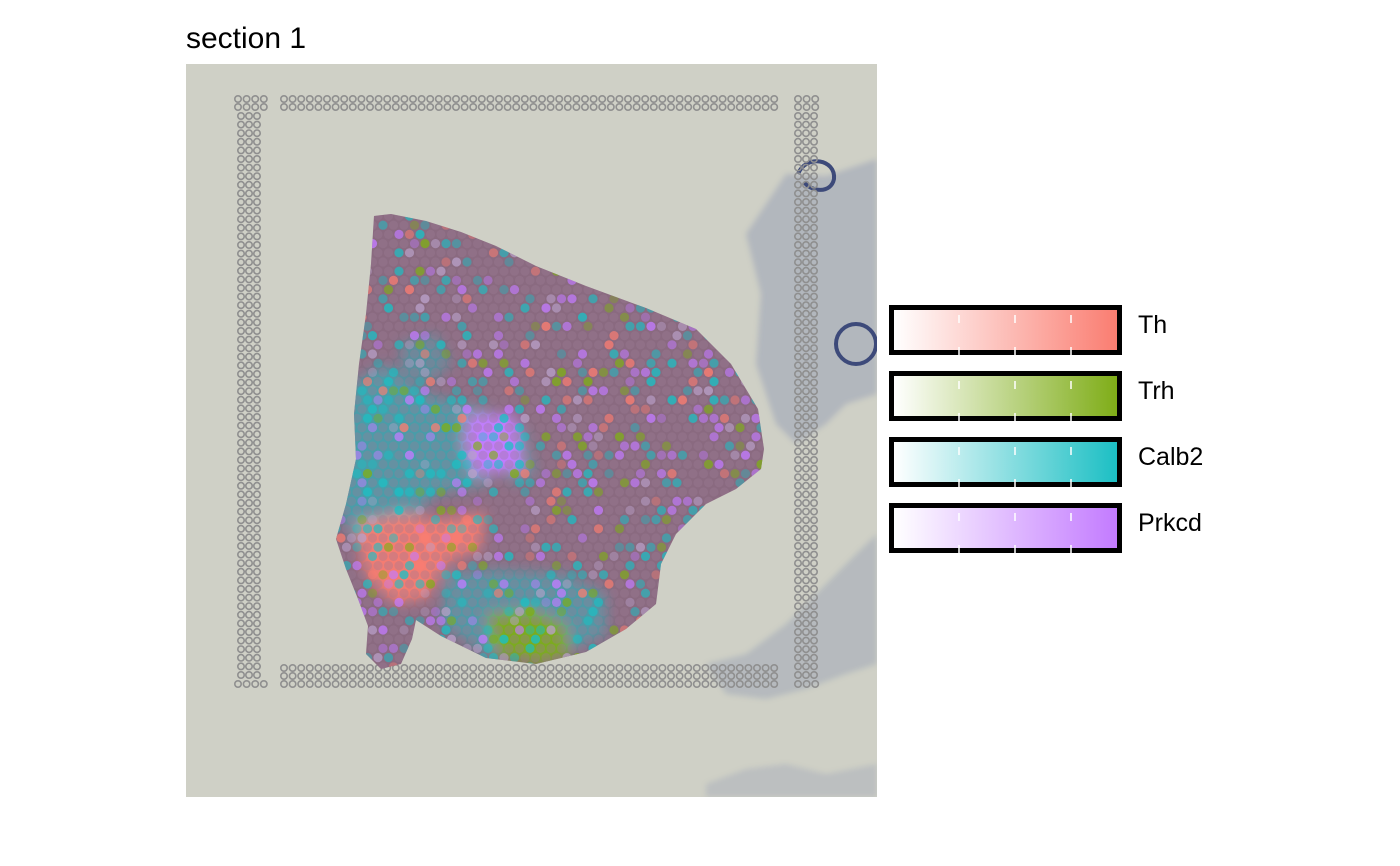 The height and width of the screenshot is (866, 1400). Describe the element at coordinates (246, 38) in the screenshot. I see `plot-title: section 1` at that location.